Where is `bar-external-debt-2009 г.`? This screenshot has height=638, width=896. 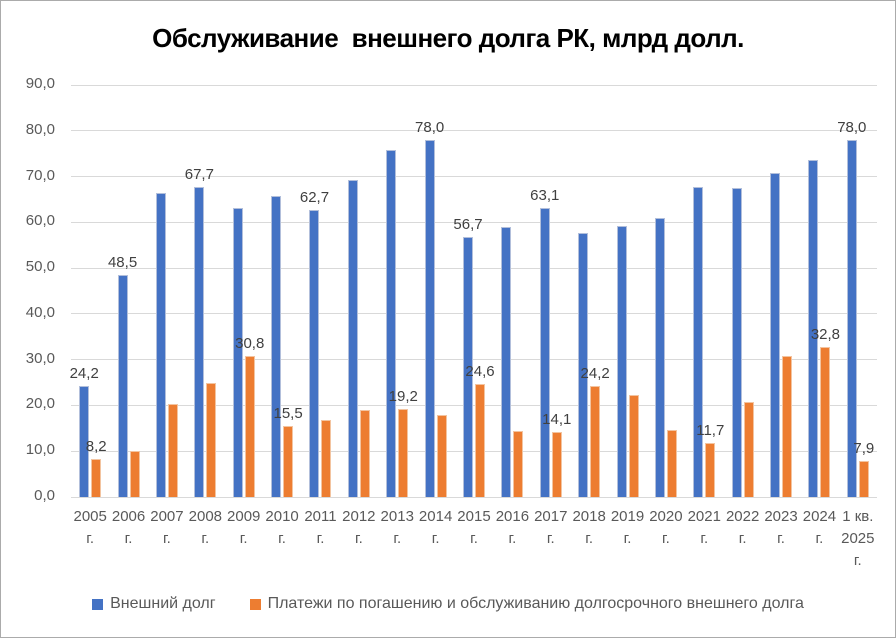 bar-external-debt-2009 г. is located at coordinates (237, 352).